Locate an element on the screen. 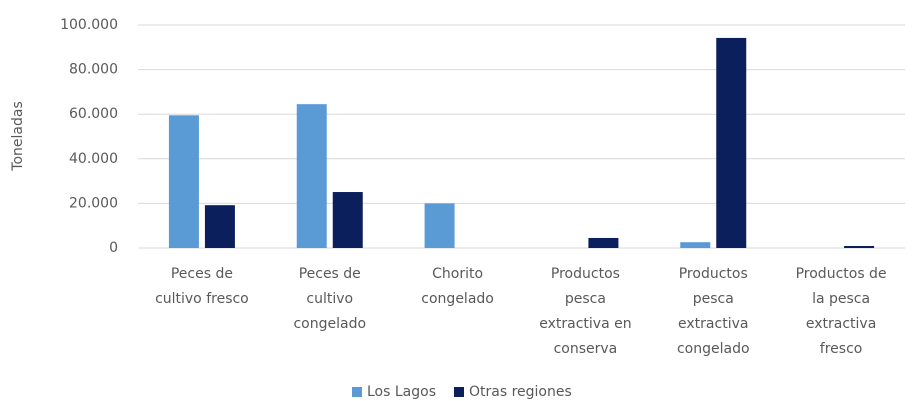 The width and height of the screenshot is (913, 401). y-tick-label: 20.000 is located at coordinates (93, 203).